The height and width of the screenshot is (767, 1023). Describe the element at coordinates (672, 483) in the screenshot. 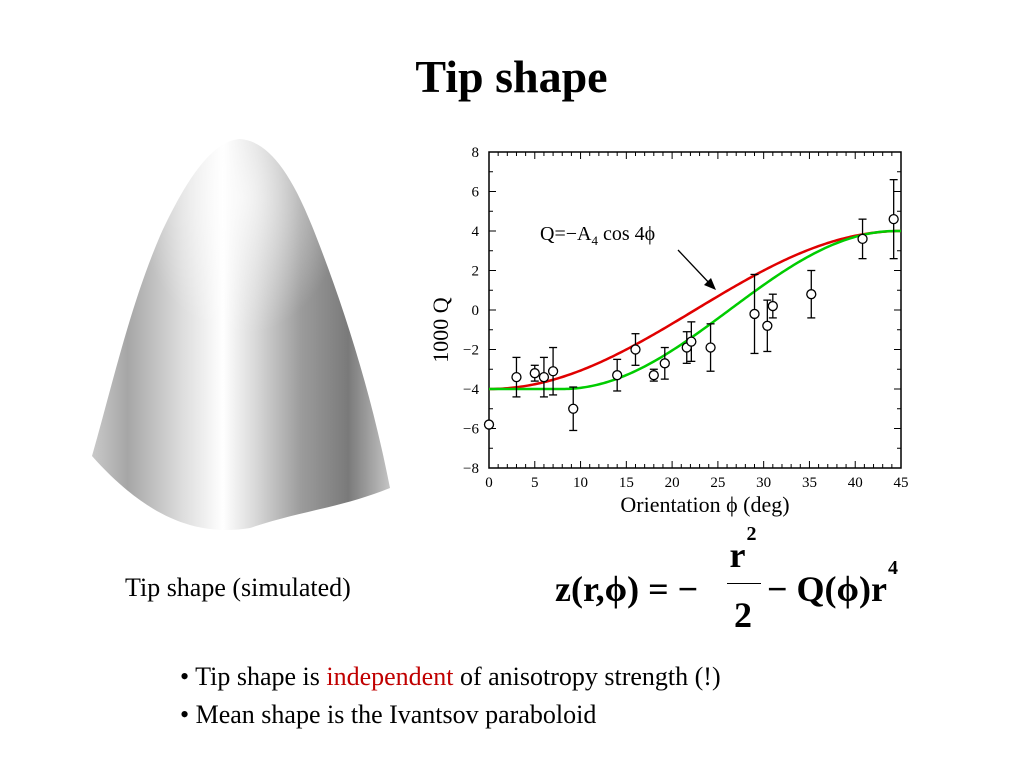

I see `x-tick-label: 20` at that location.